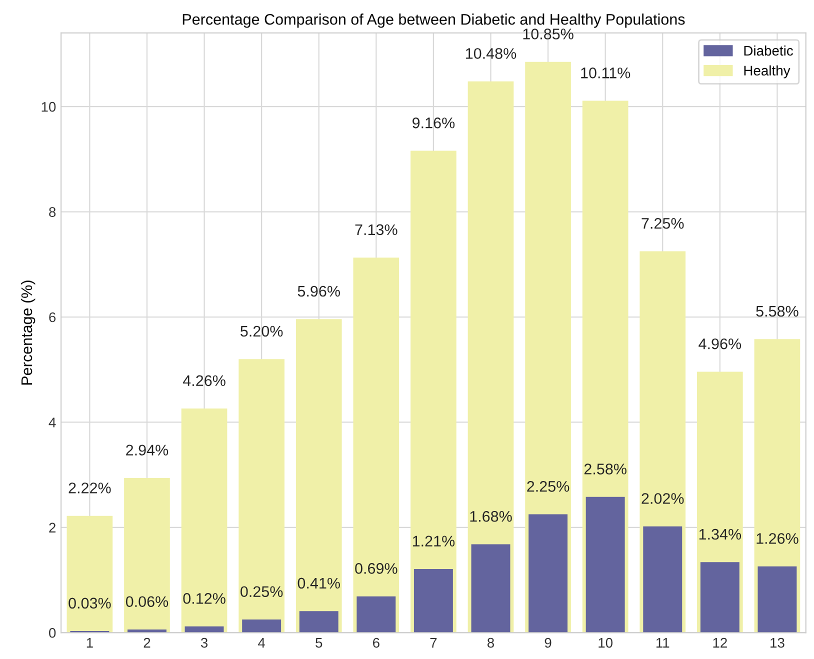  I want to click on data-label: 5.96%, so click(319, 291).